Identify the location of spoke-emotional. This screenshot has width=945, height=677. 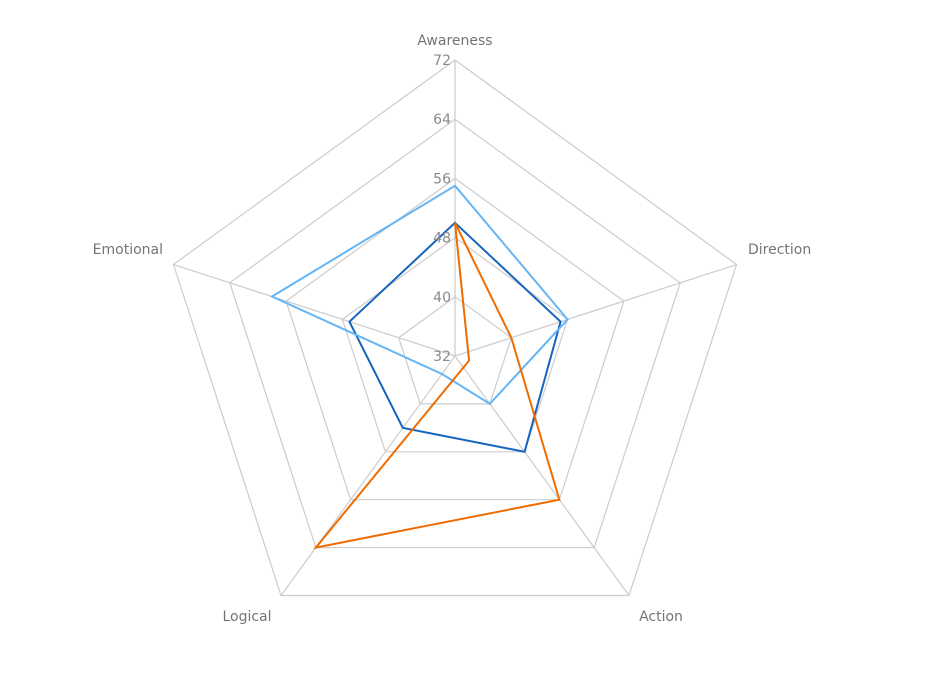
(314, 310).